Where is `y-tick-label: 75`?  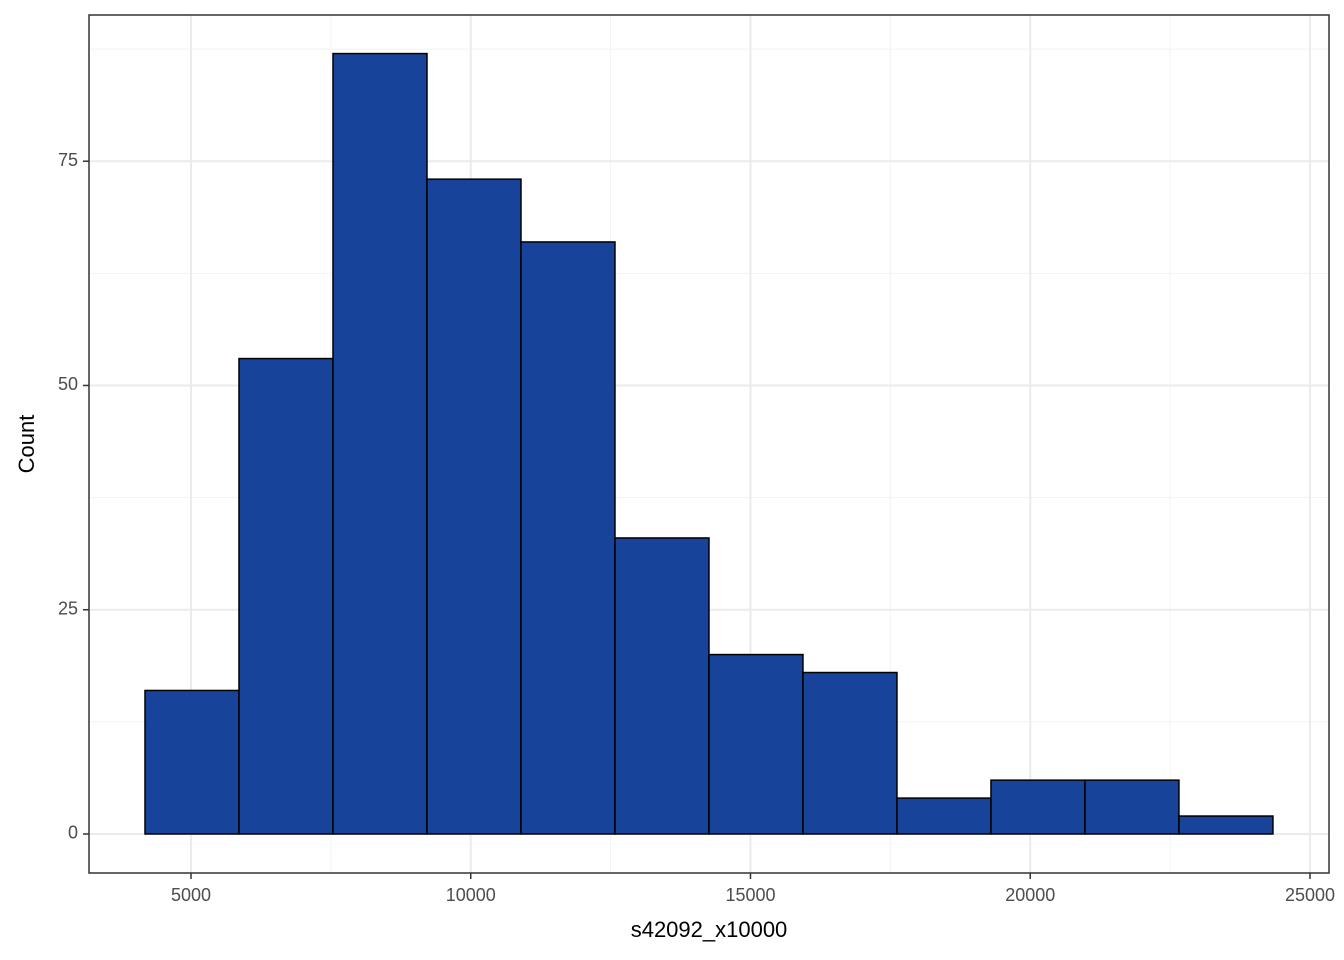
y-tick-label: 75 is located at coordinates (68, 160).